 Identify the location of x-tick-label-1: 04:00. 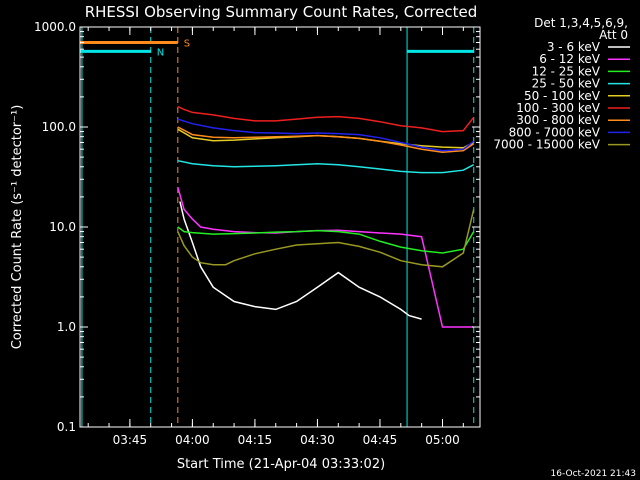
(192, 440).